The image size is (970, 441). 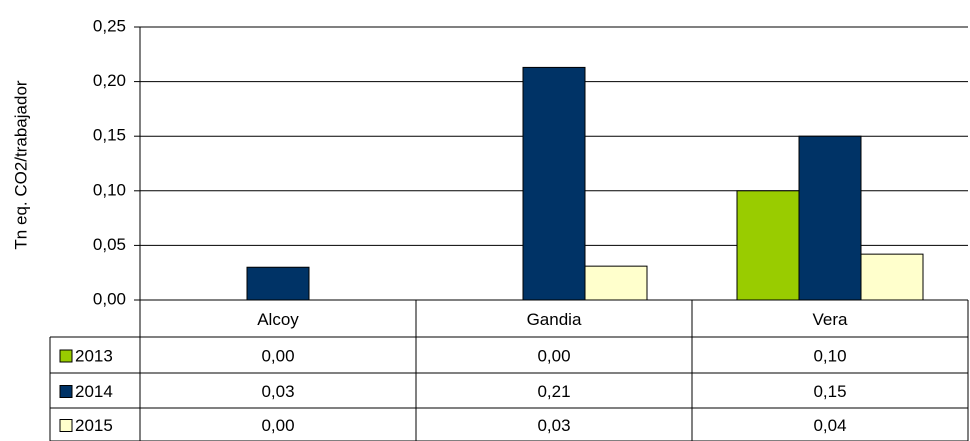 I want to click on y-axis-label: Tn eq. CO2/trabajador, so click(x=20, y=164).